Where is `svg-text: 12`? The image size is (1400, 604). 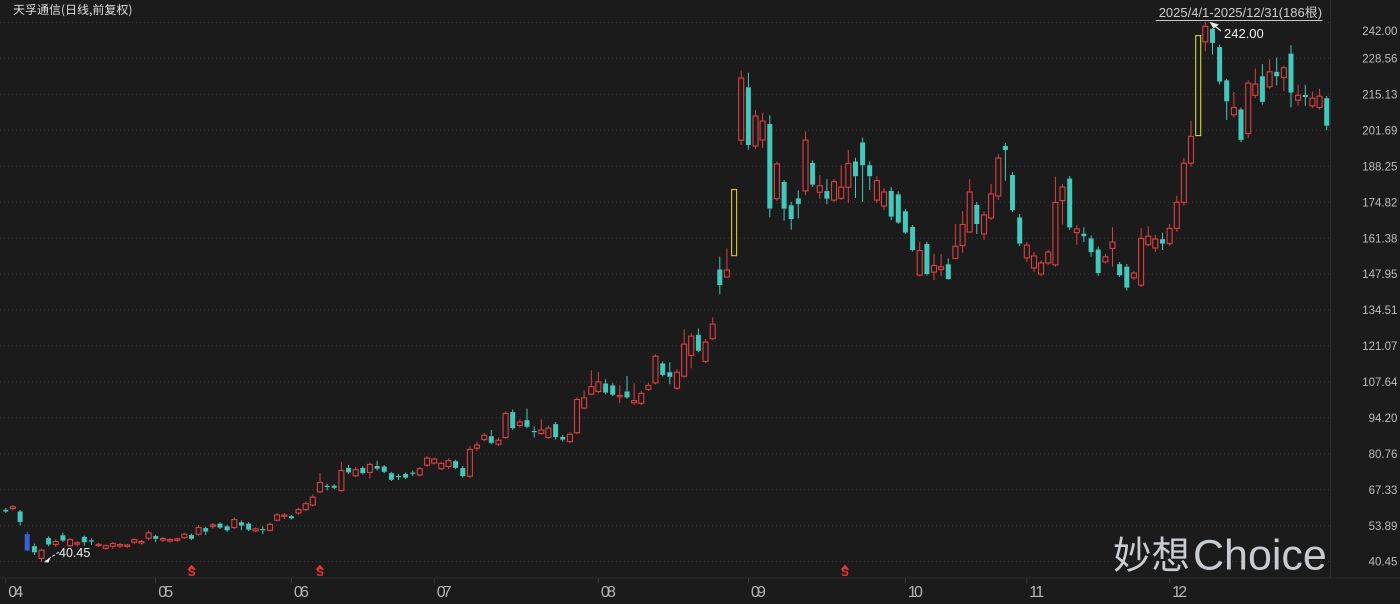 svg-text: 12 is located at coordinates (1179, 591).